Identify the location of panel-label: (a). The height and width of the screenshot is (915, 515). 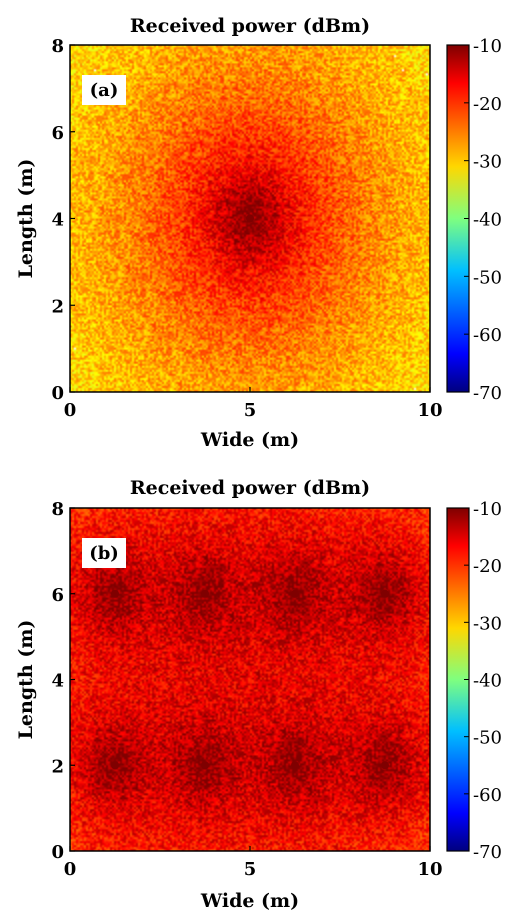
(104, 90).